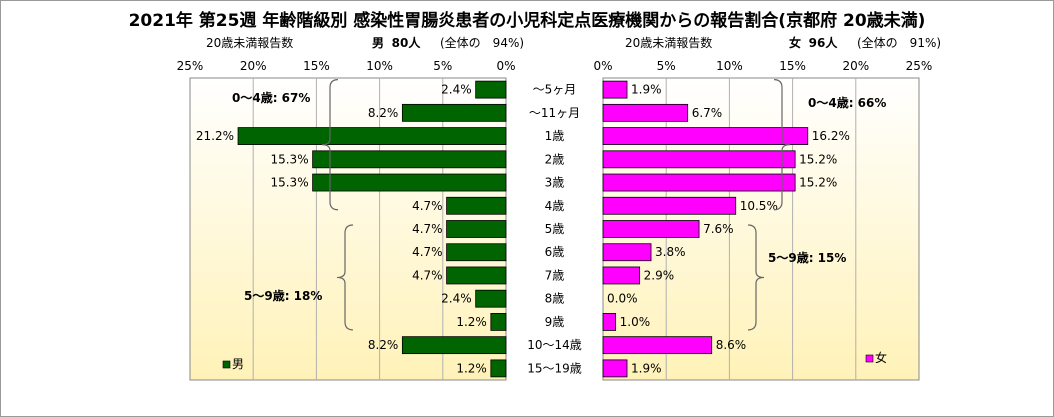 The image size is (1054, 417). I want to click on female-data-label: 7.6%, so click(718, 229).